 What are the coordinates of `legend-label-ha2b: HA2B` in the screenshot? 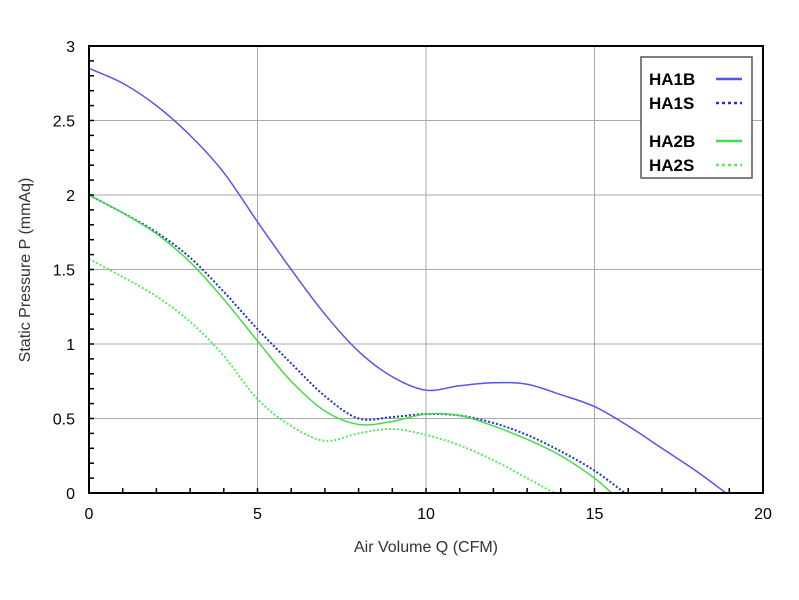 It's located at (672, 141).